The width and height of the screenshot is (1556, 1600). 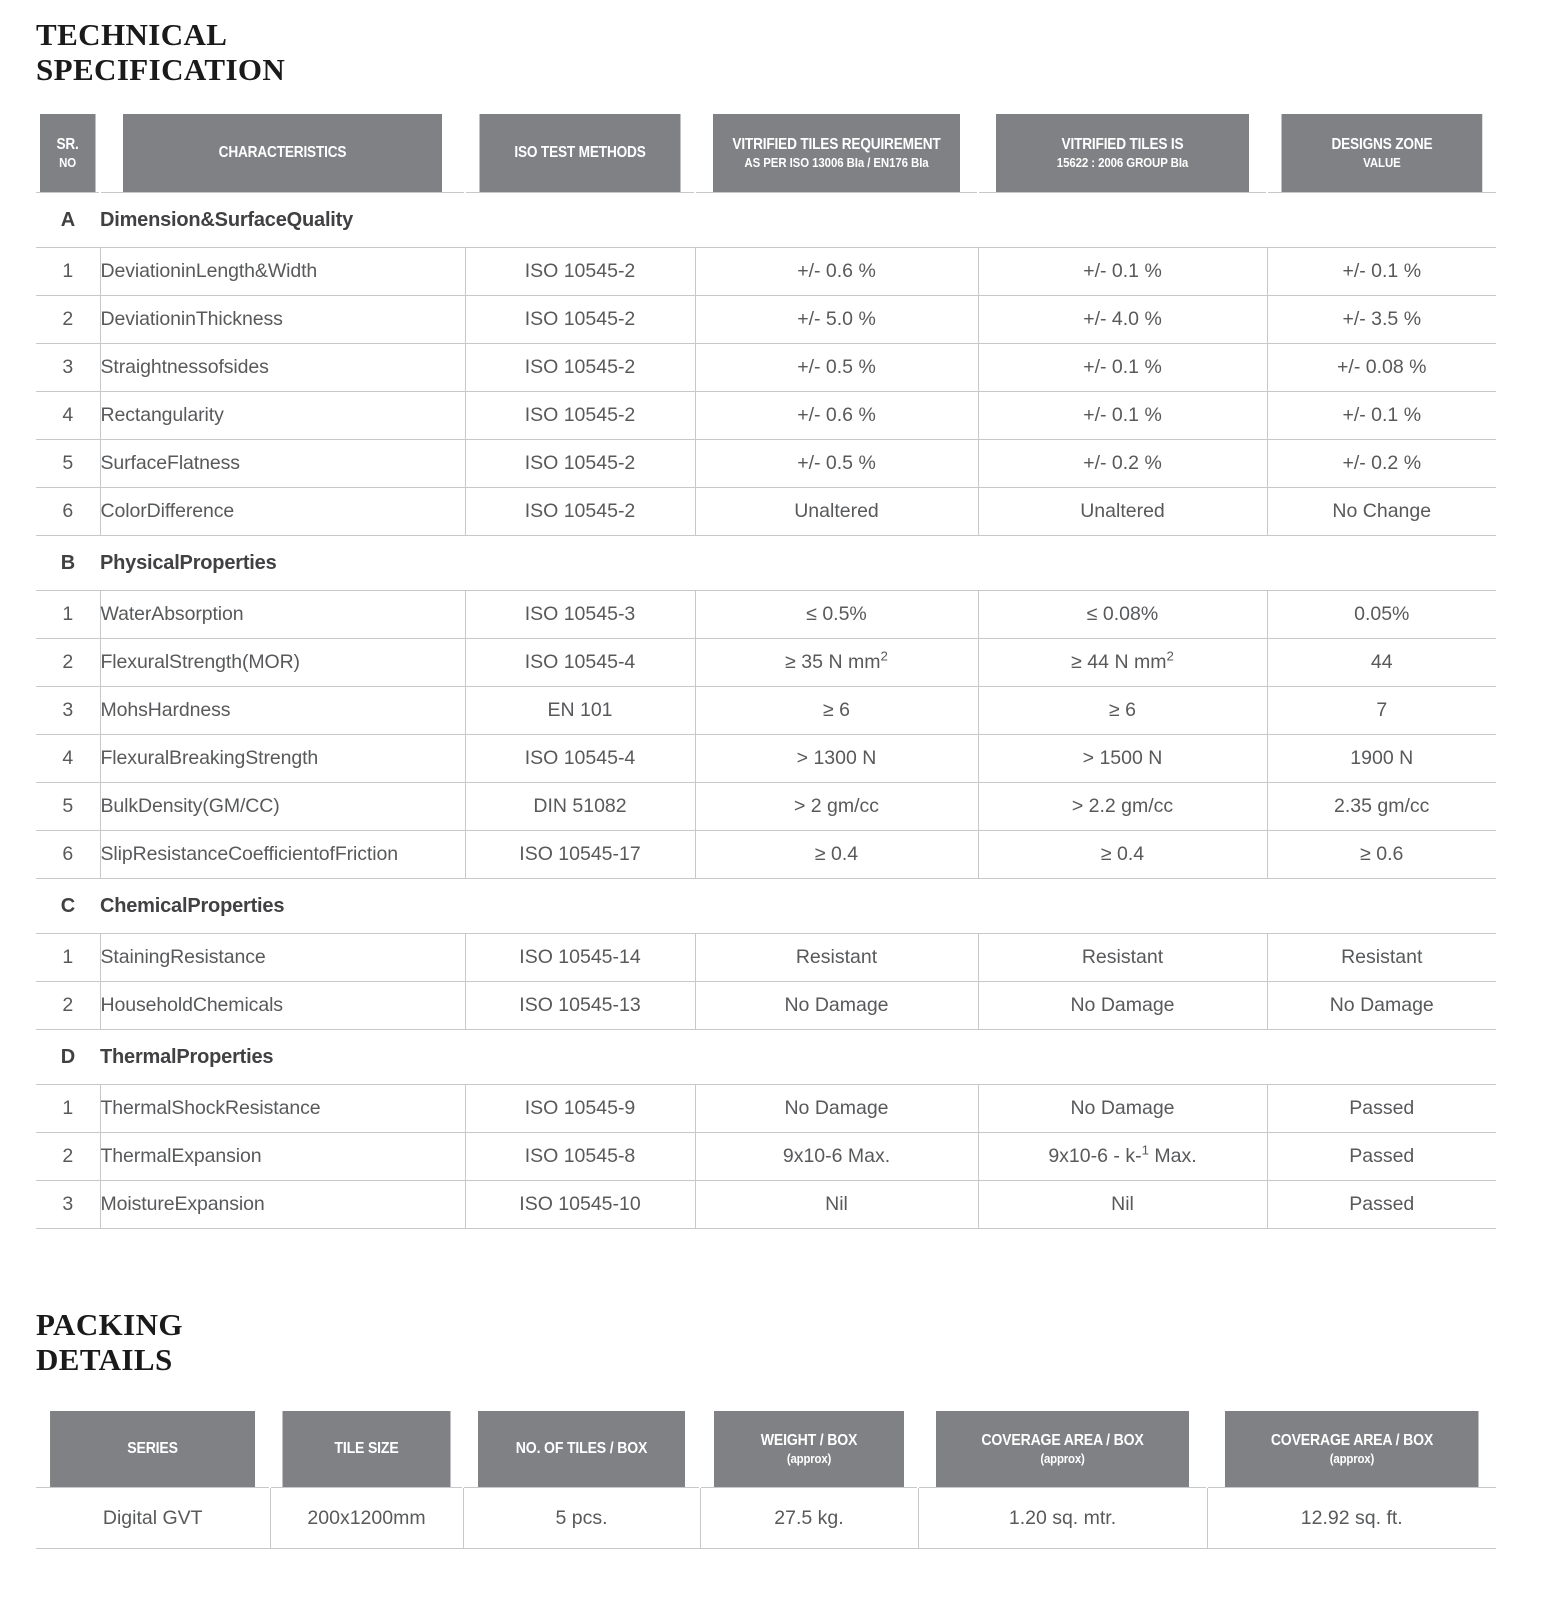 What do you see at coordinates (1381, 662) in the screenshot?
I see `row-designs-zone-value: 44` at bounding box center [1381, 662].